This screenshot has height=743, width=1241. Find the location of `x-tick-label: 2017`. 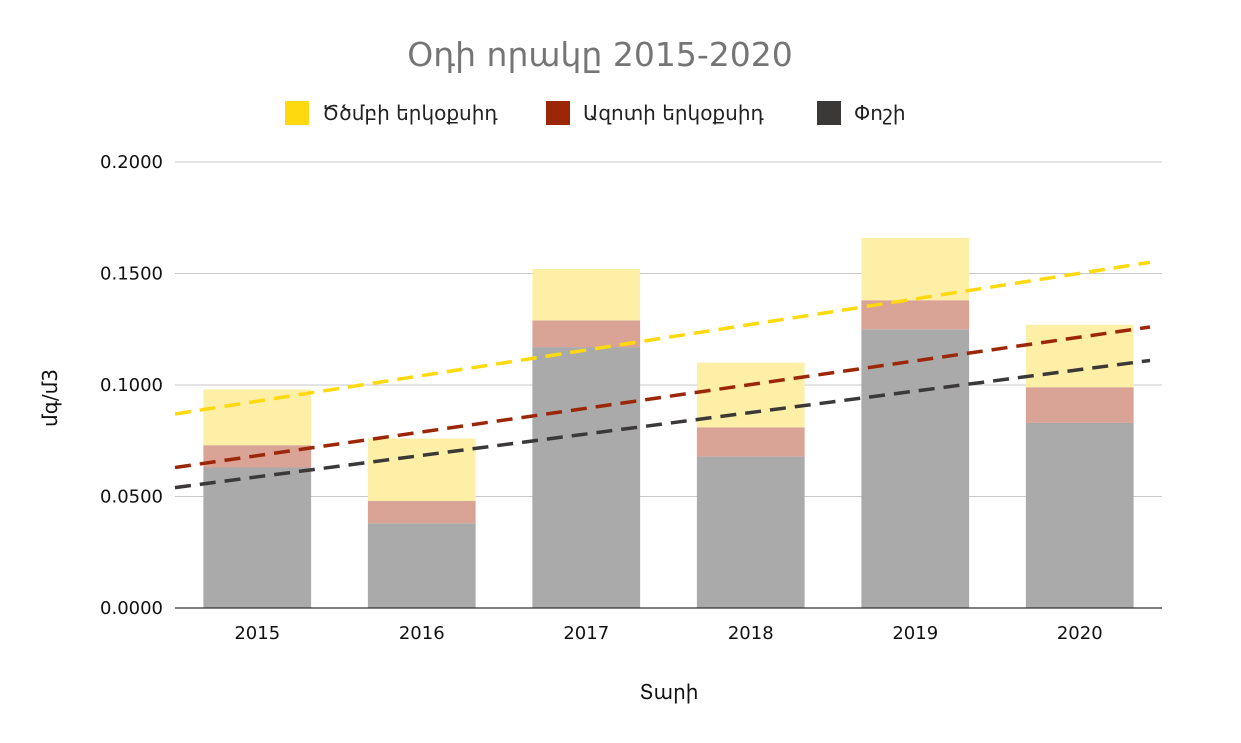

x-tick-label: 2017 is located at coordinates (586, 633).